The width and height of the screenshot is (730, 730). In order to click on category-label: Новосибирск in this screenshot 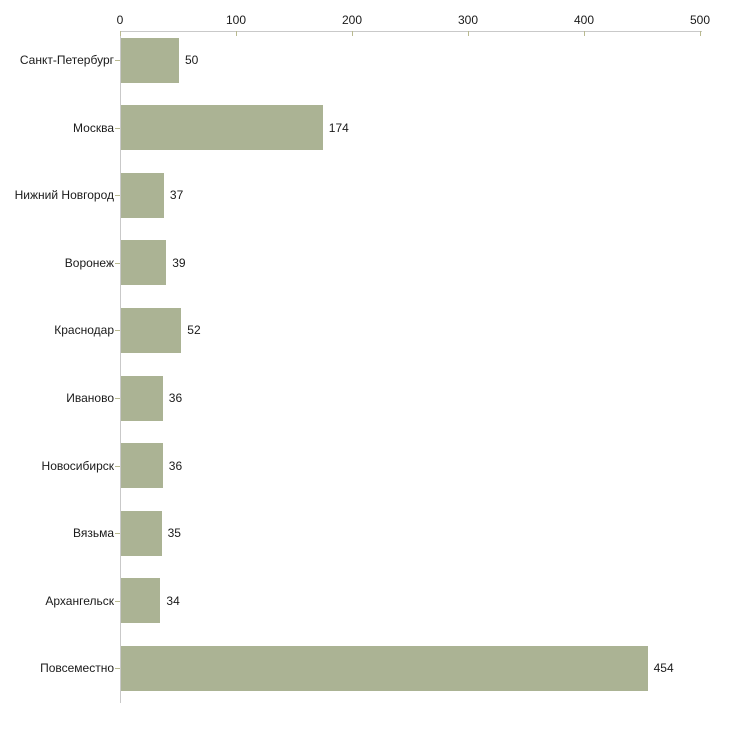, I will do `click(77, 465)`.